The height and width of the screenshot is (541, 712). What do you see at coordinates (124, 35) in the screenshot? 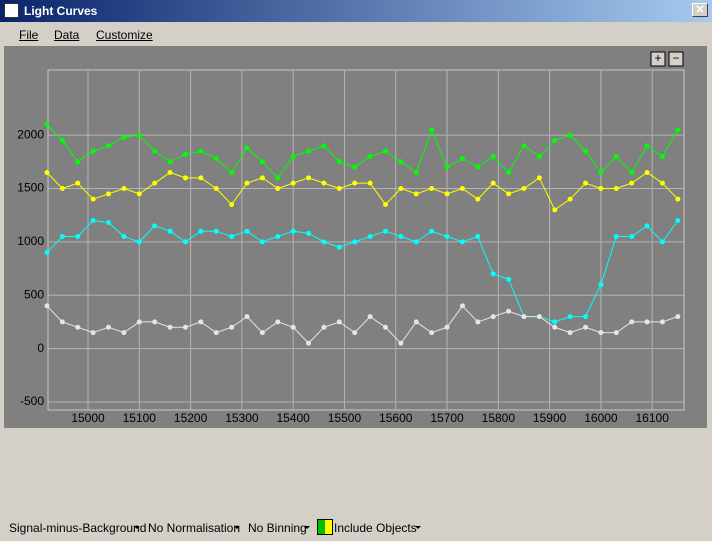
I see `menu-item: Customize` at bounding box center [124, 35].